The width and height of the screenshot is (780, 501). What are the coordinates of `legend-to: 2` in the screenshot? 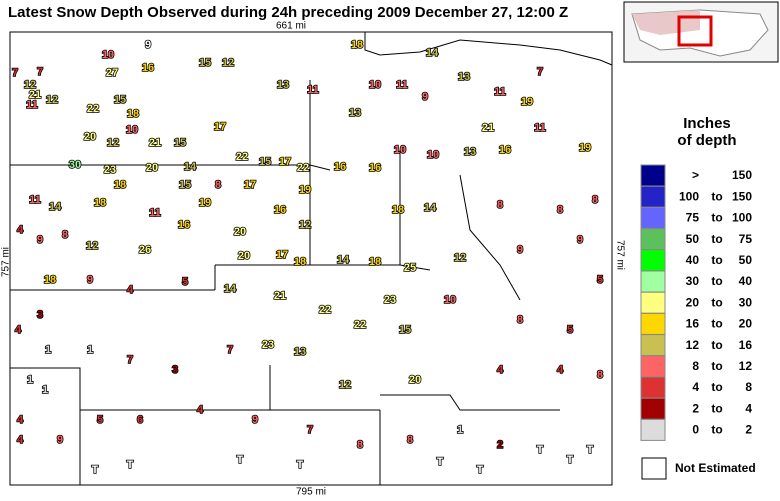 It's located at (748, 430).